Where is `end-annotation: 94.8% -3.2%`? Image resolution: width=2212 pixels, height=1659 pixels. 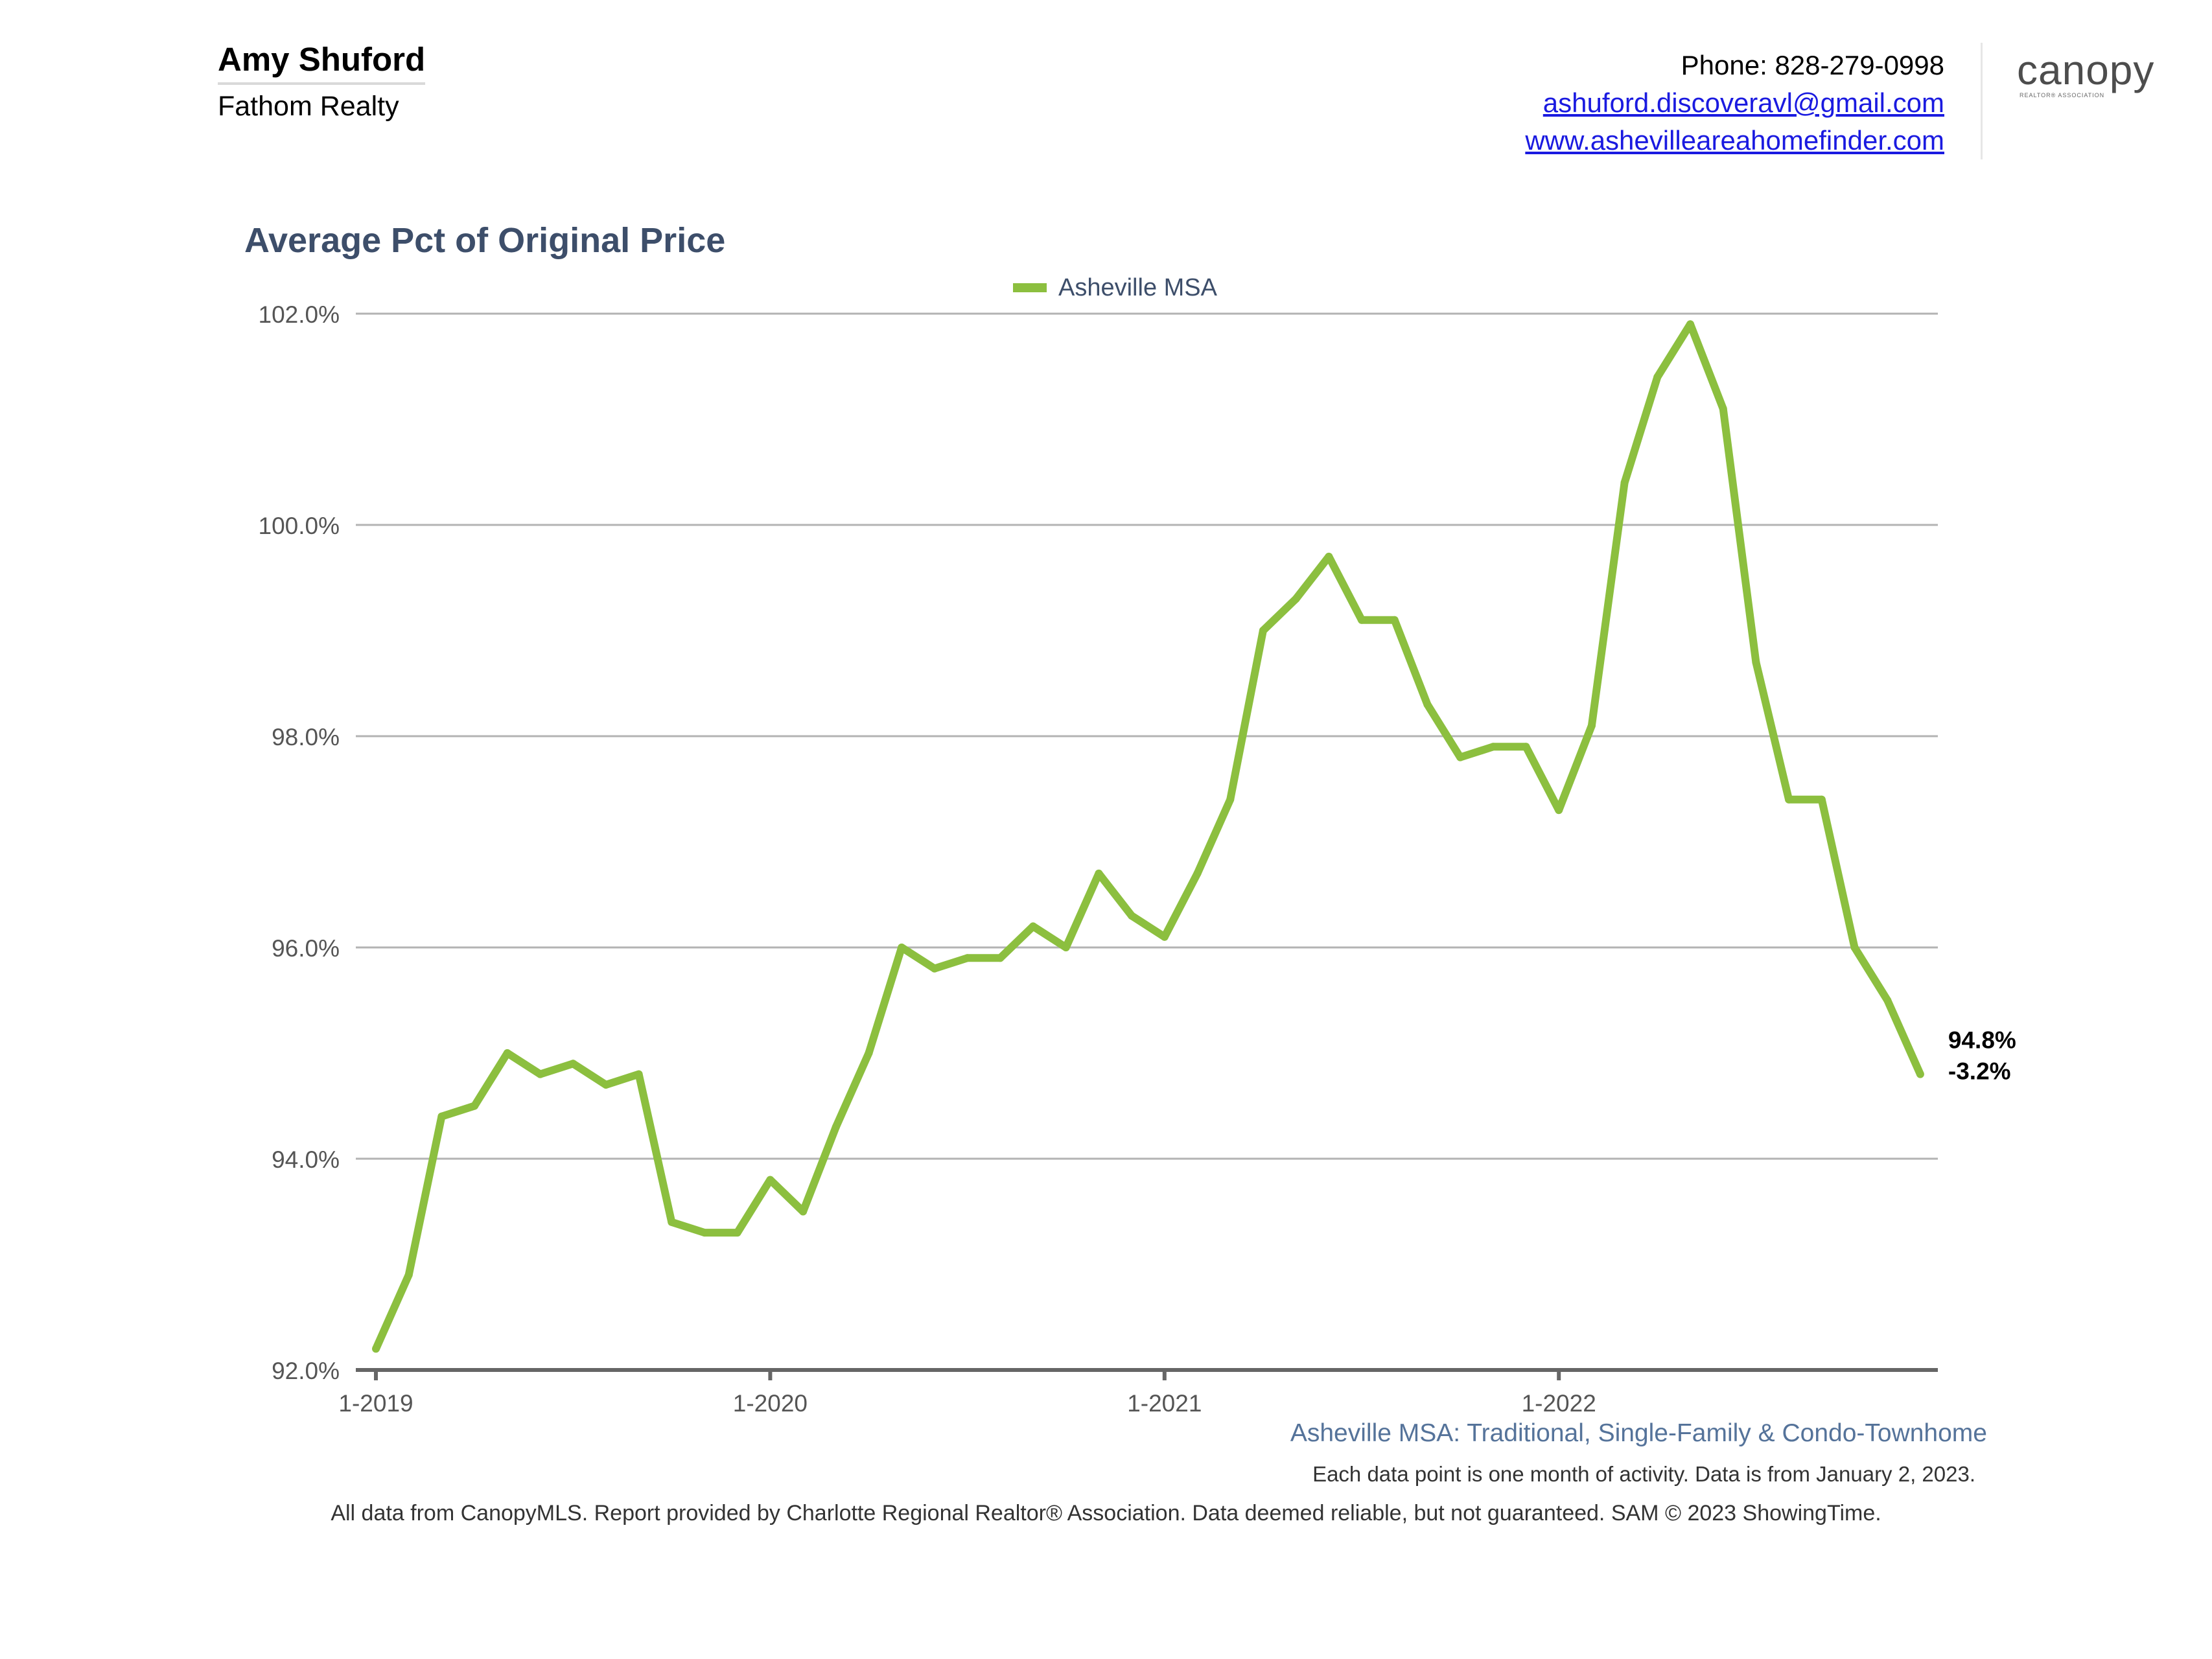 end-annotation: 94.8% -3.2% is located at coordinates (1982, 1056).